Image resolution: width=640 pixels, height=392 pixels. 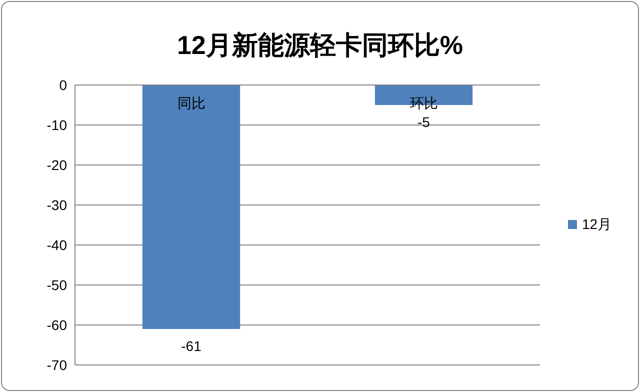 What do you see at coordinates (57, 325) in the screenshot?
I see `y-tick-label: -60` at bounding box center [57, 325].